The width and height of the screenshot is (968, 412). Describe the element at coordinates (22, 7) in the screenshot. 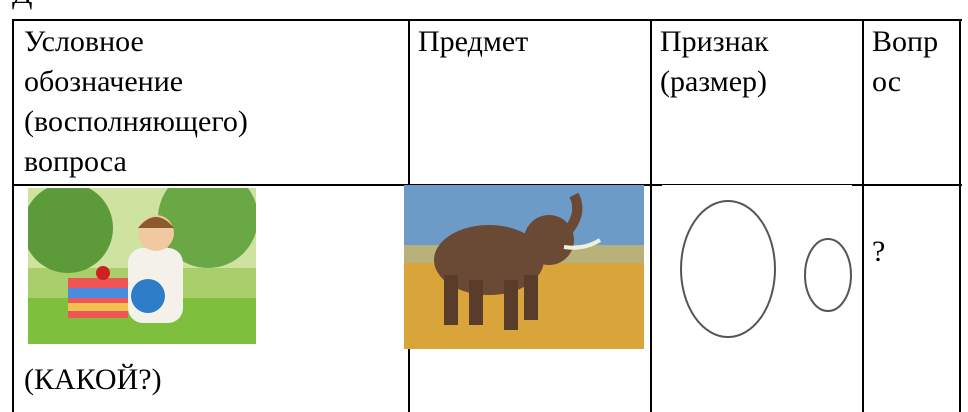

I see `fragment: Д` at that location.